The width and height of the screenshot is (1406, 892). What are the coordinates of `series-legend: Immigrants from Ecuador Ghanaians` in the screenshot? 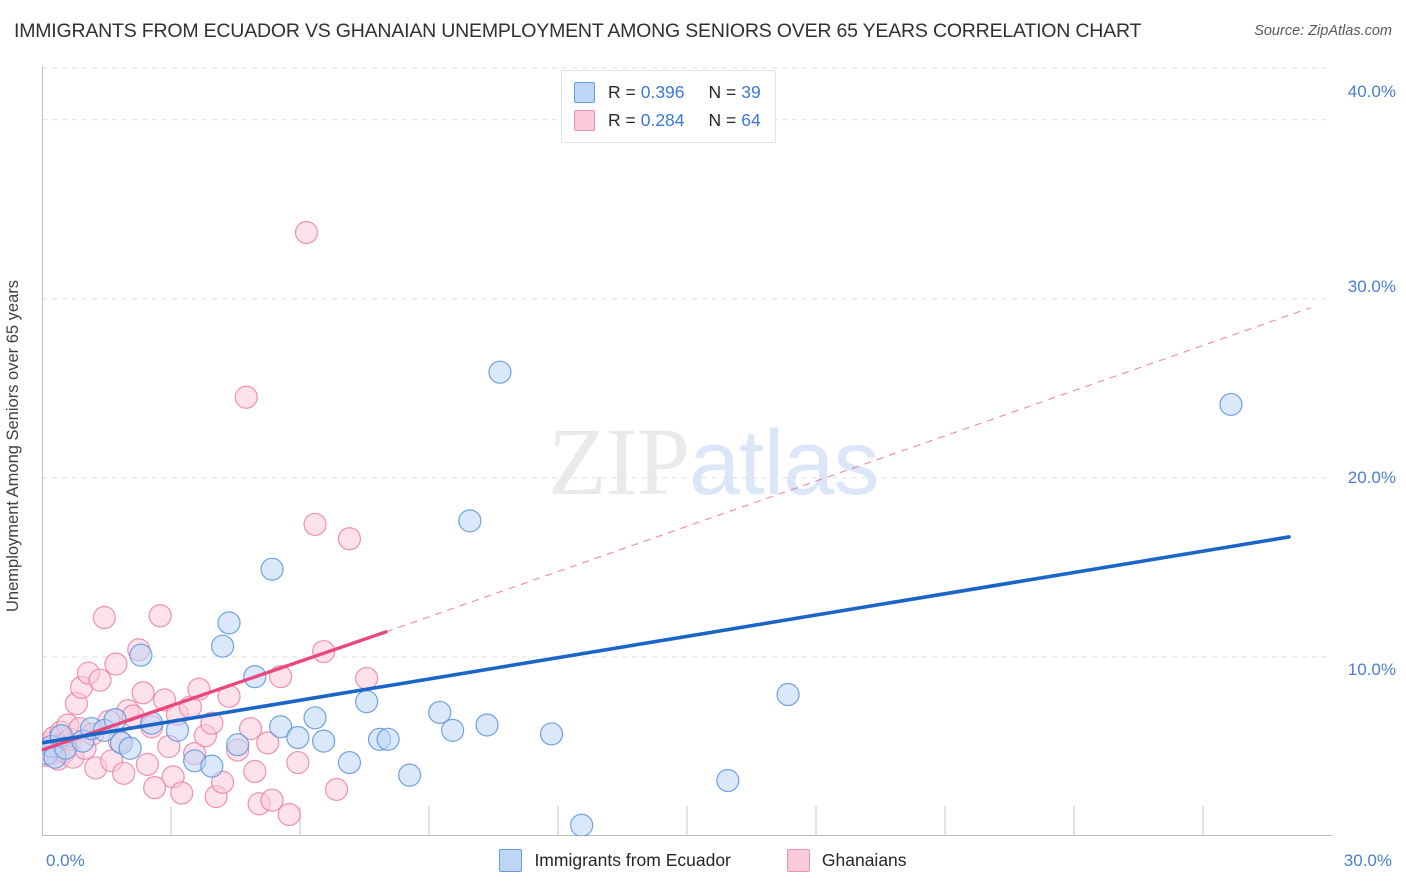 It's located at (703, 860).